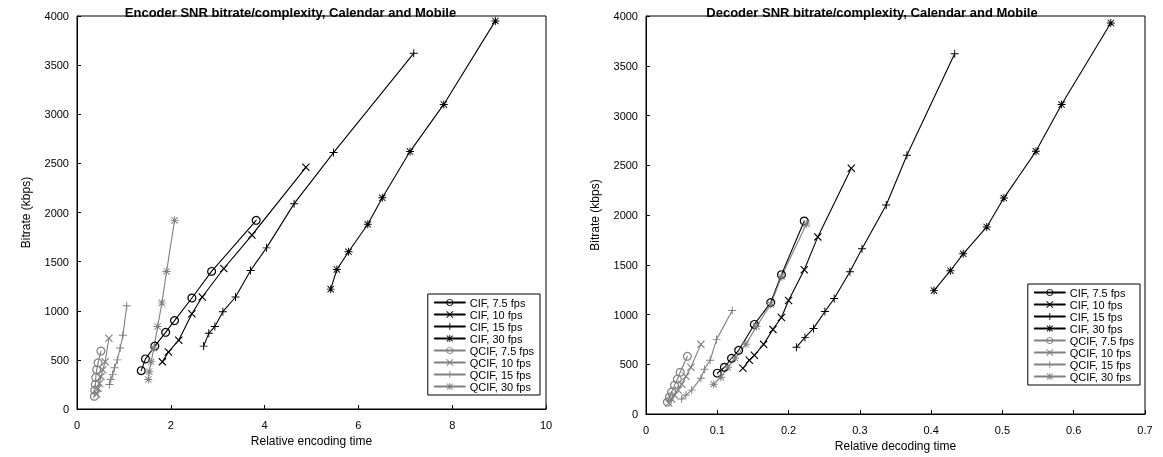 Image resolution: width=1163 pixels, height=457 pixels. I want to click on y-tick-label: 2500, so click(56, 163).